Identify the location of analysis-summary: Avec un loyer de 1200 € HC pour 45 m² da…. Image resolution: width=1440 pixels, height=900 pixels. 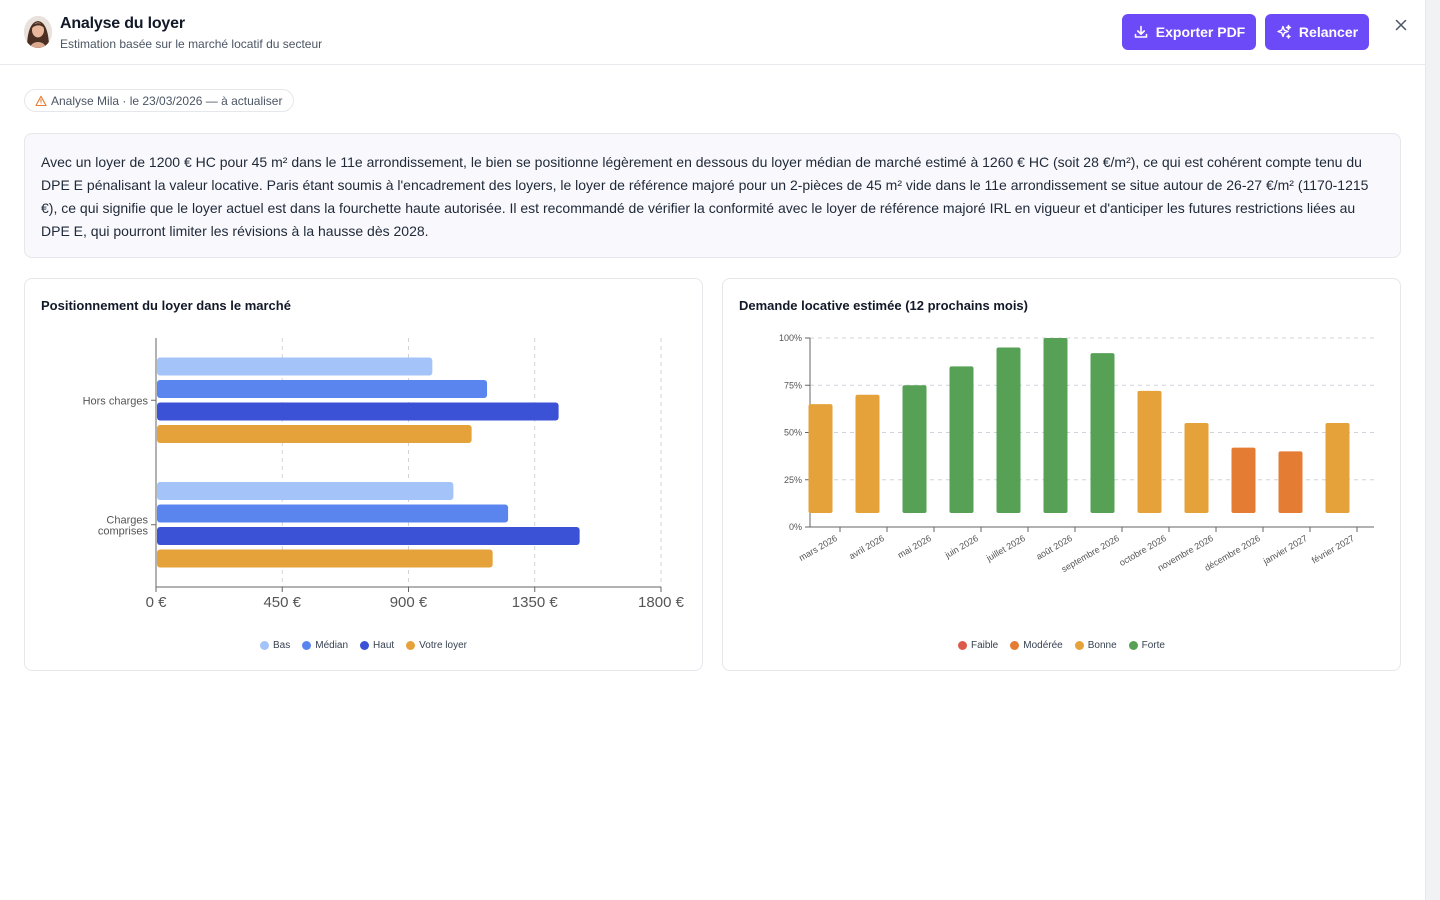
(712, 195).